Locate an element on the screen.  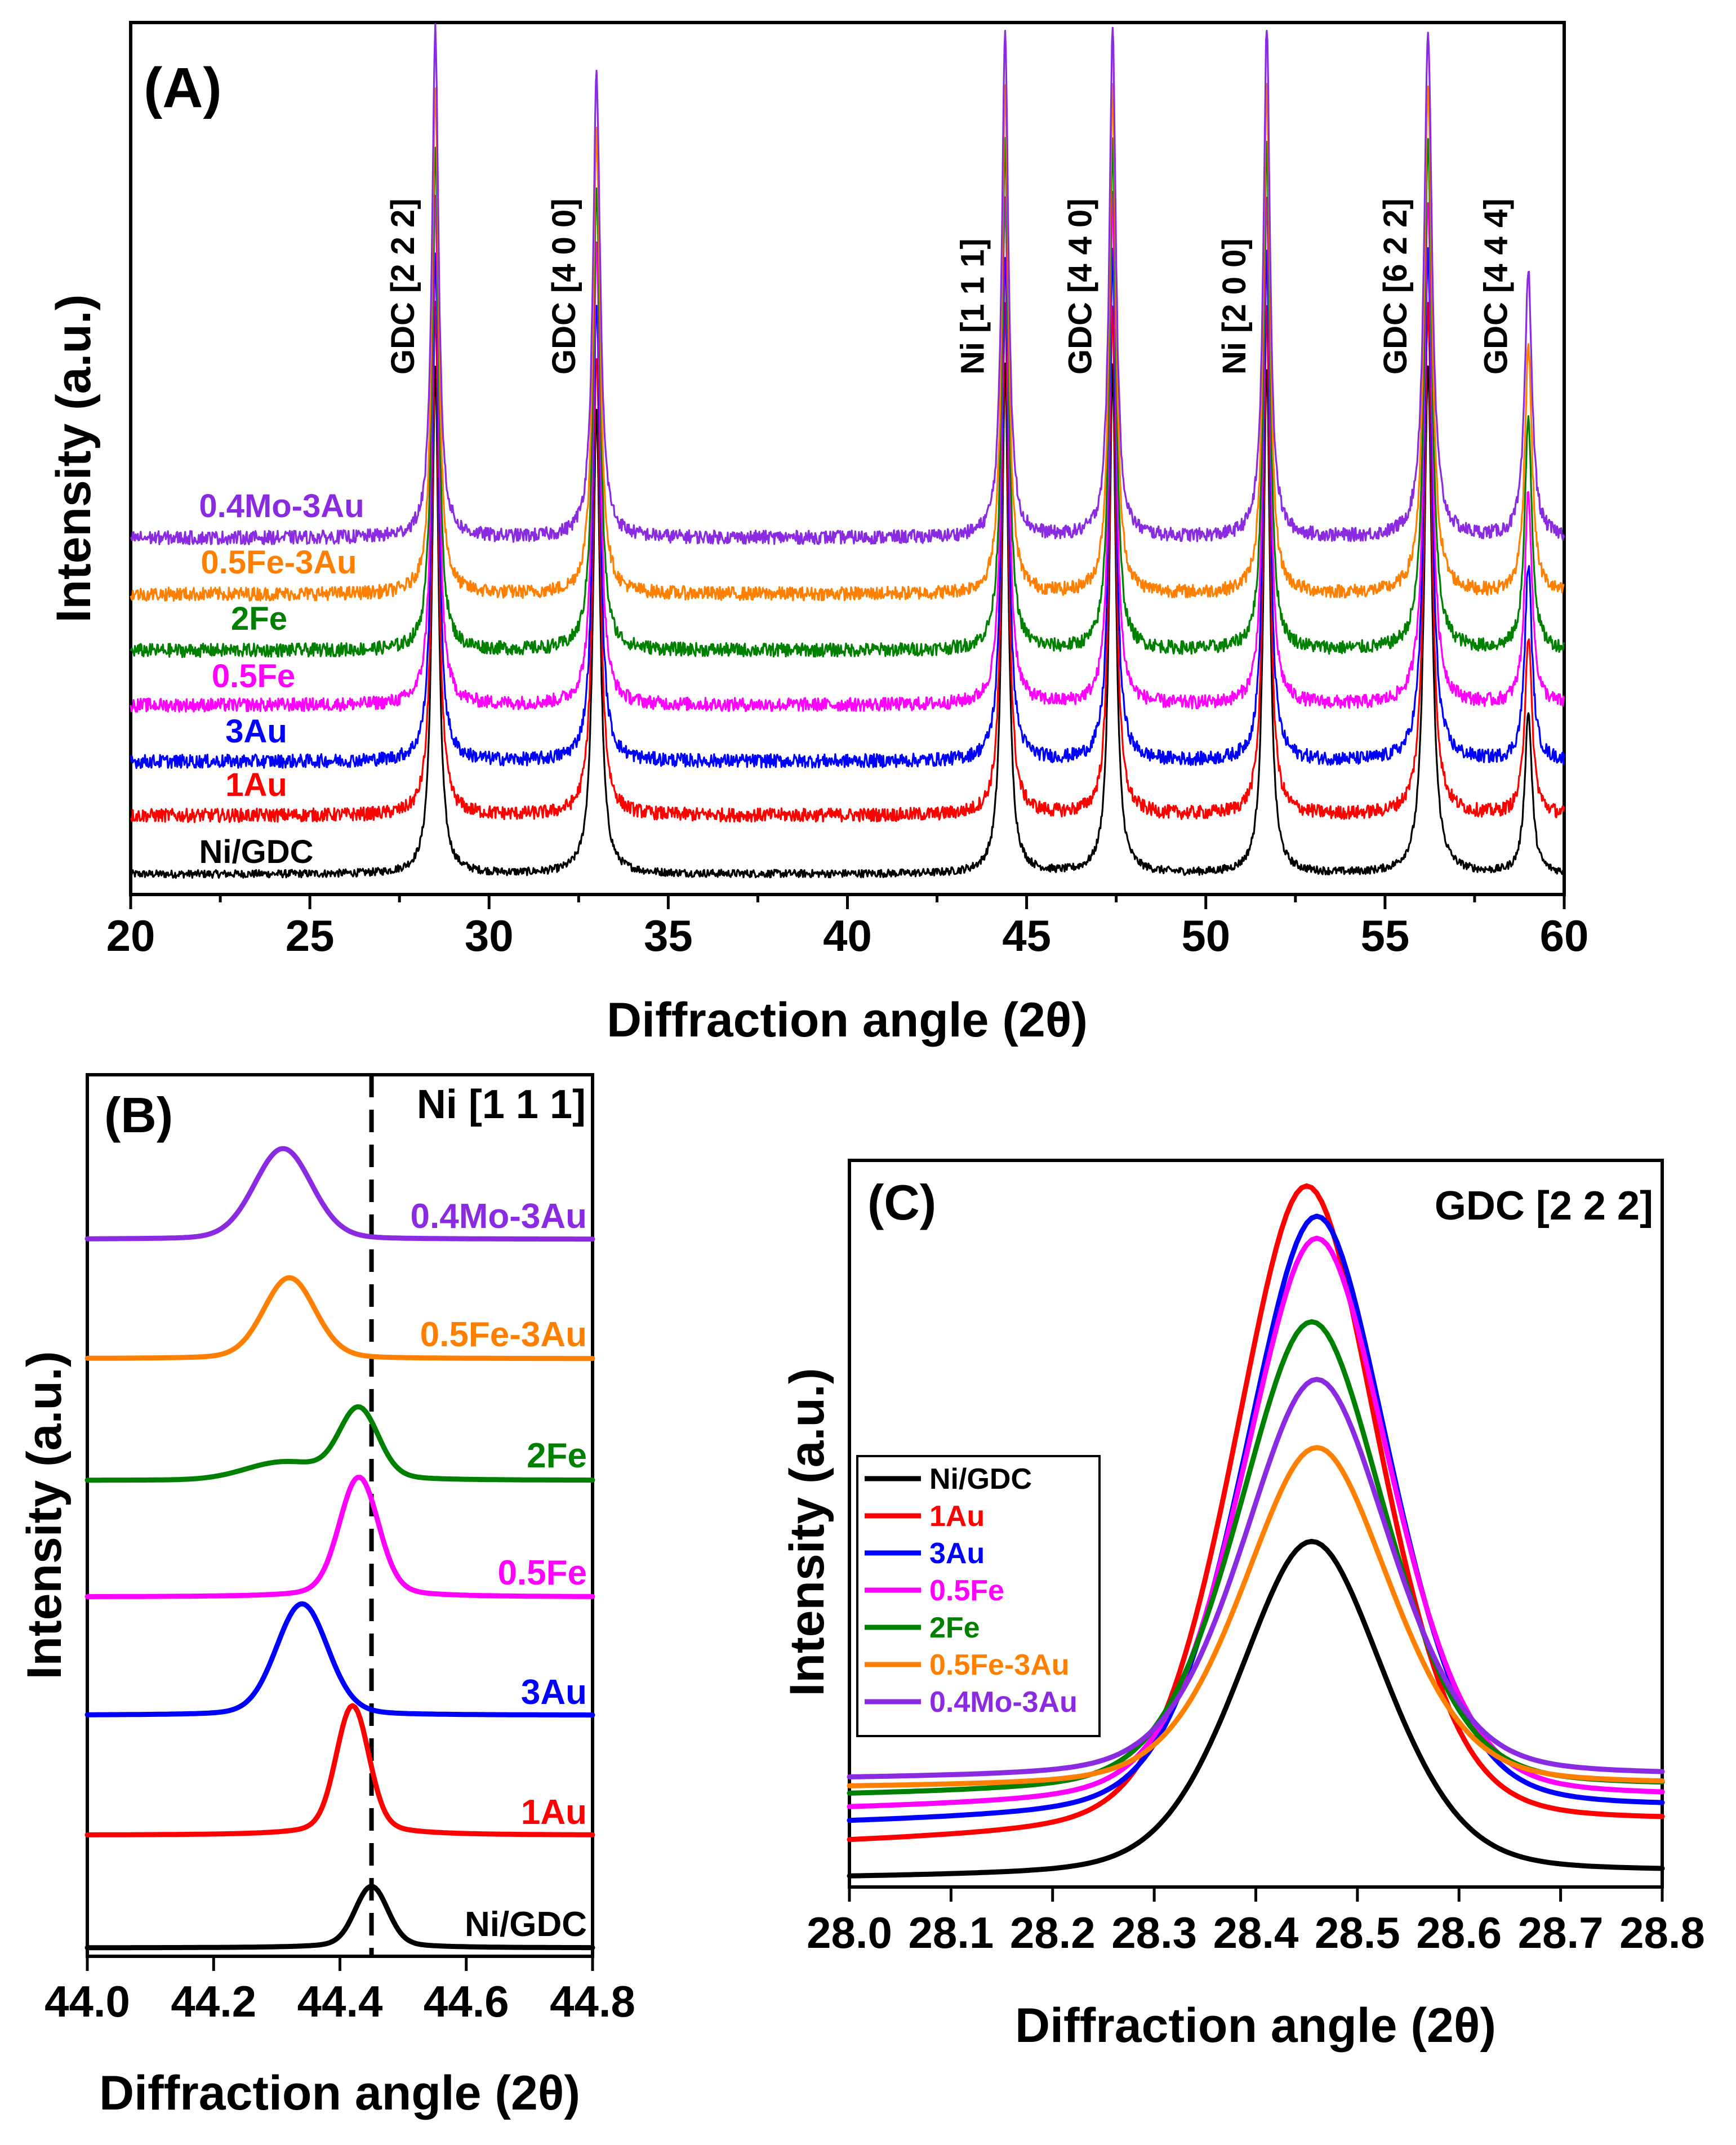
panel-b-series-label-1au: 1Au is located at coordinates (554, 1812).